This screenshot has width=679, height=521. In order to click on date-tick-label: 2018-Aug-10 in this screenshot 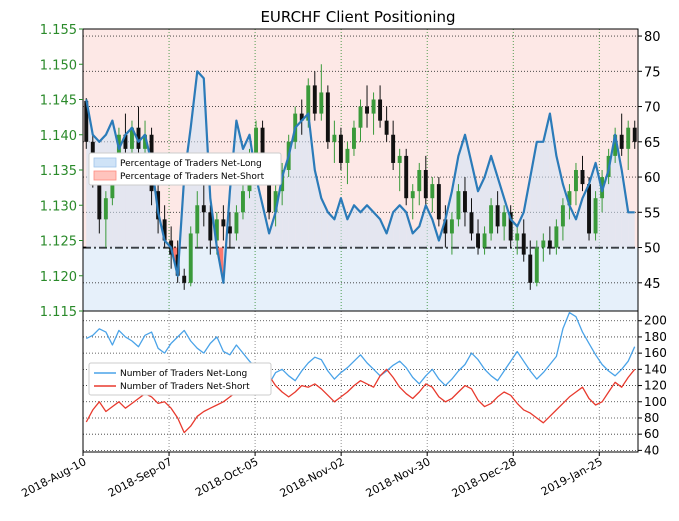, I will do `click(53, 477)`.